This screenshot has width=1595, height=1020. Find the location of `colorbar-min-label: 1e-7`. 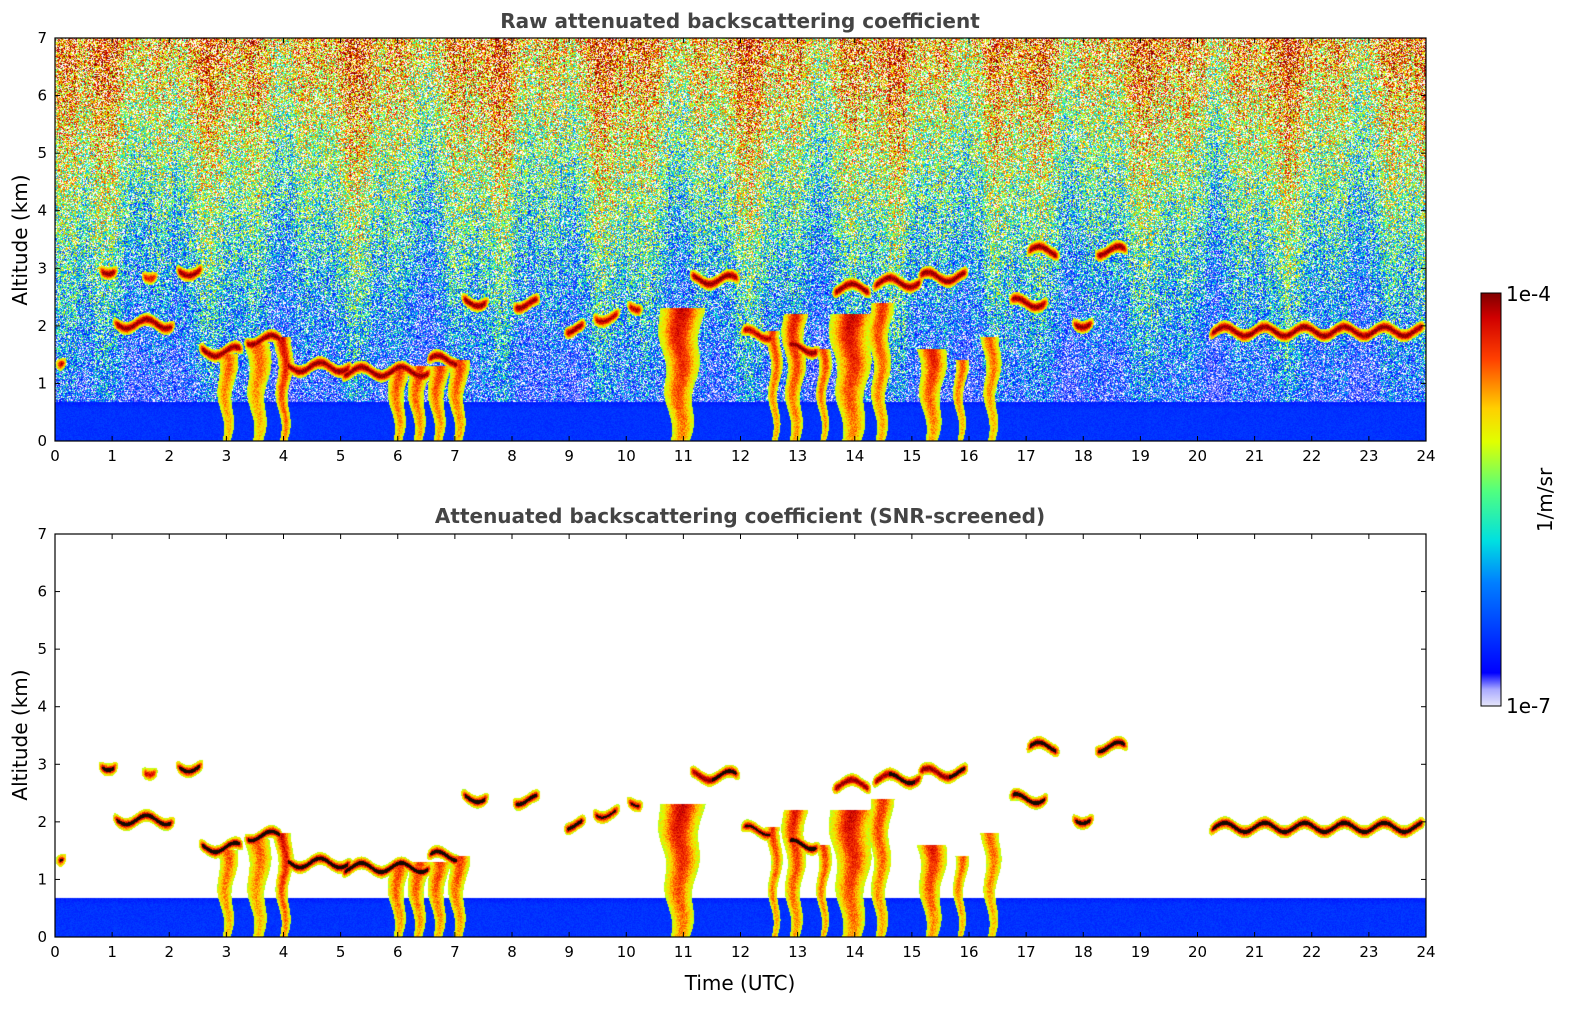

colorbar-min-label: 1e-7 is located at coordinates (1528, 706).